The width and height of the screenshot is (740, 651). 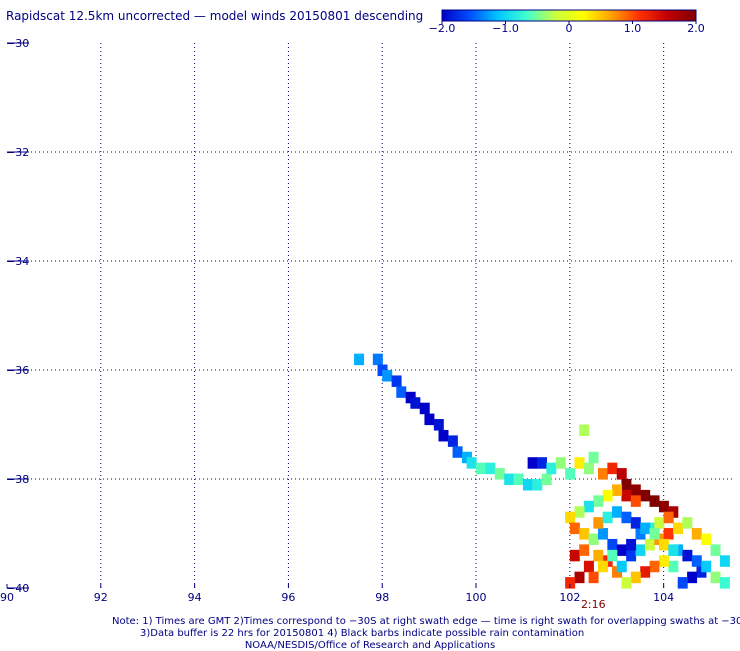 What do you see at coordinates (569, 597) in the screenshot?
I see `x-tick-label: 102` at bounding box center [569, 597].